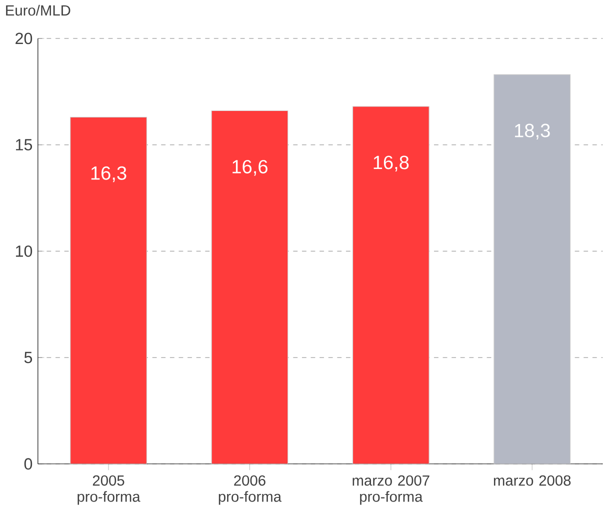 This screenshot has height=510, width=603. Describe the element at coordinates (250, 168) in the screenshot. I see `data-label: 16,6` at that location.